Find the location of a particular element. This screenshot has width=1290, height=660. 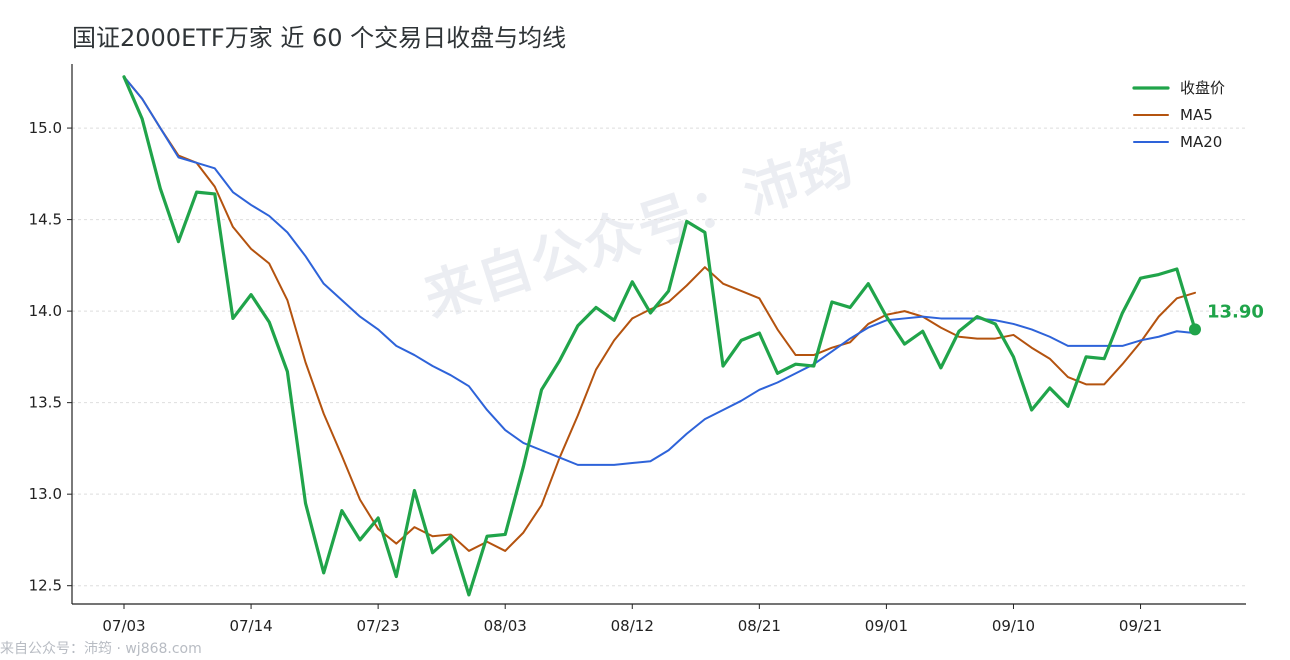

source-footer: 来自公众号：沛筠 · wj868.com is located at coordinates (101, 649).